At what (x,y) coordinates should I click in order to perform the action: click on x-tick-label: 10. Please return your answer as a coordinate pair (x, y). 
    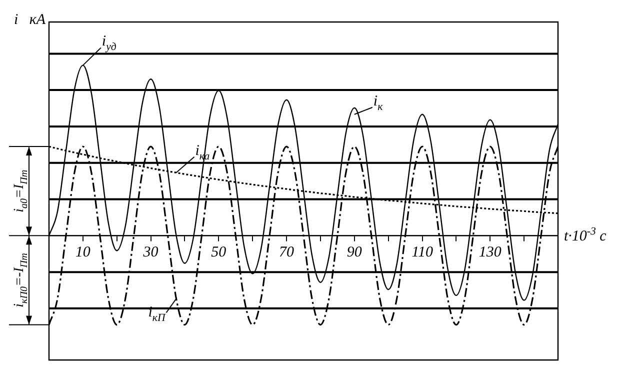
    Looking at the image, I should click on (83, 252).